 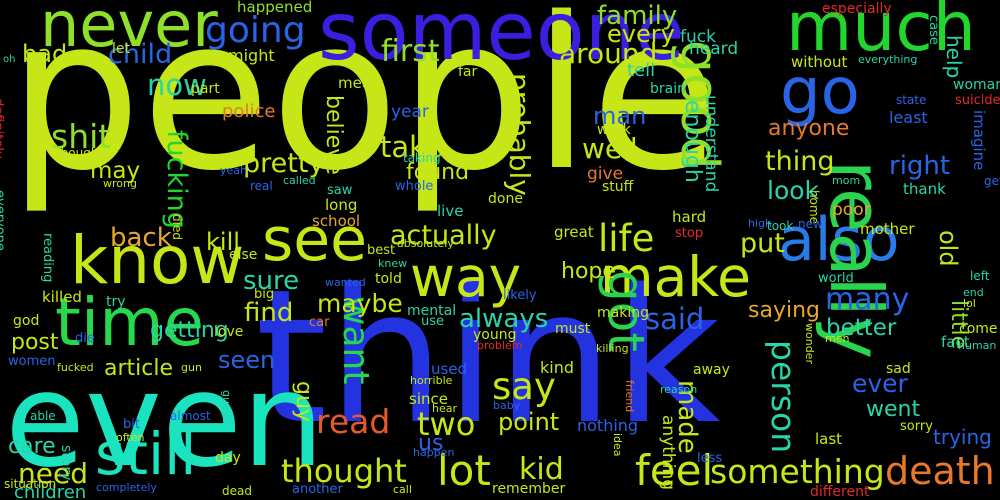 I want to click on word-even: even, so click(x=165, y=420).